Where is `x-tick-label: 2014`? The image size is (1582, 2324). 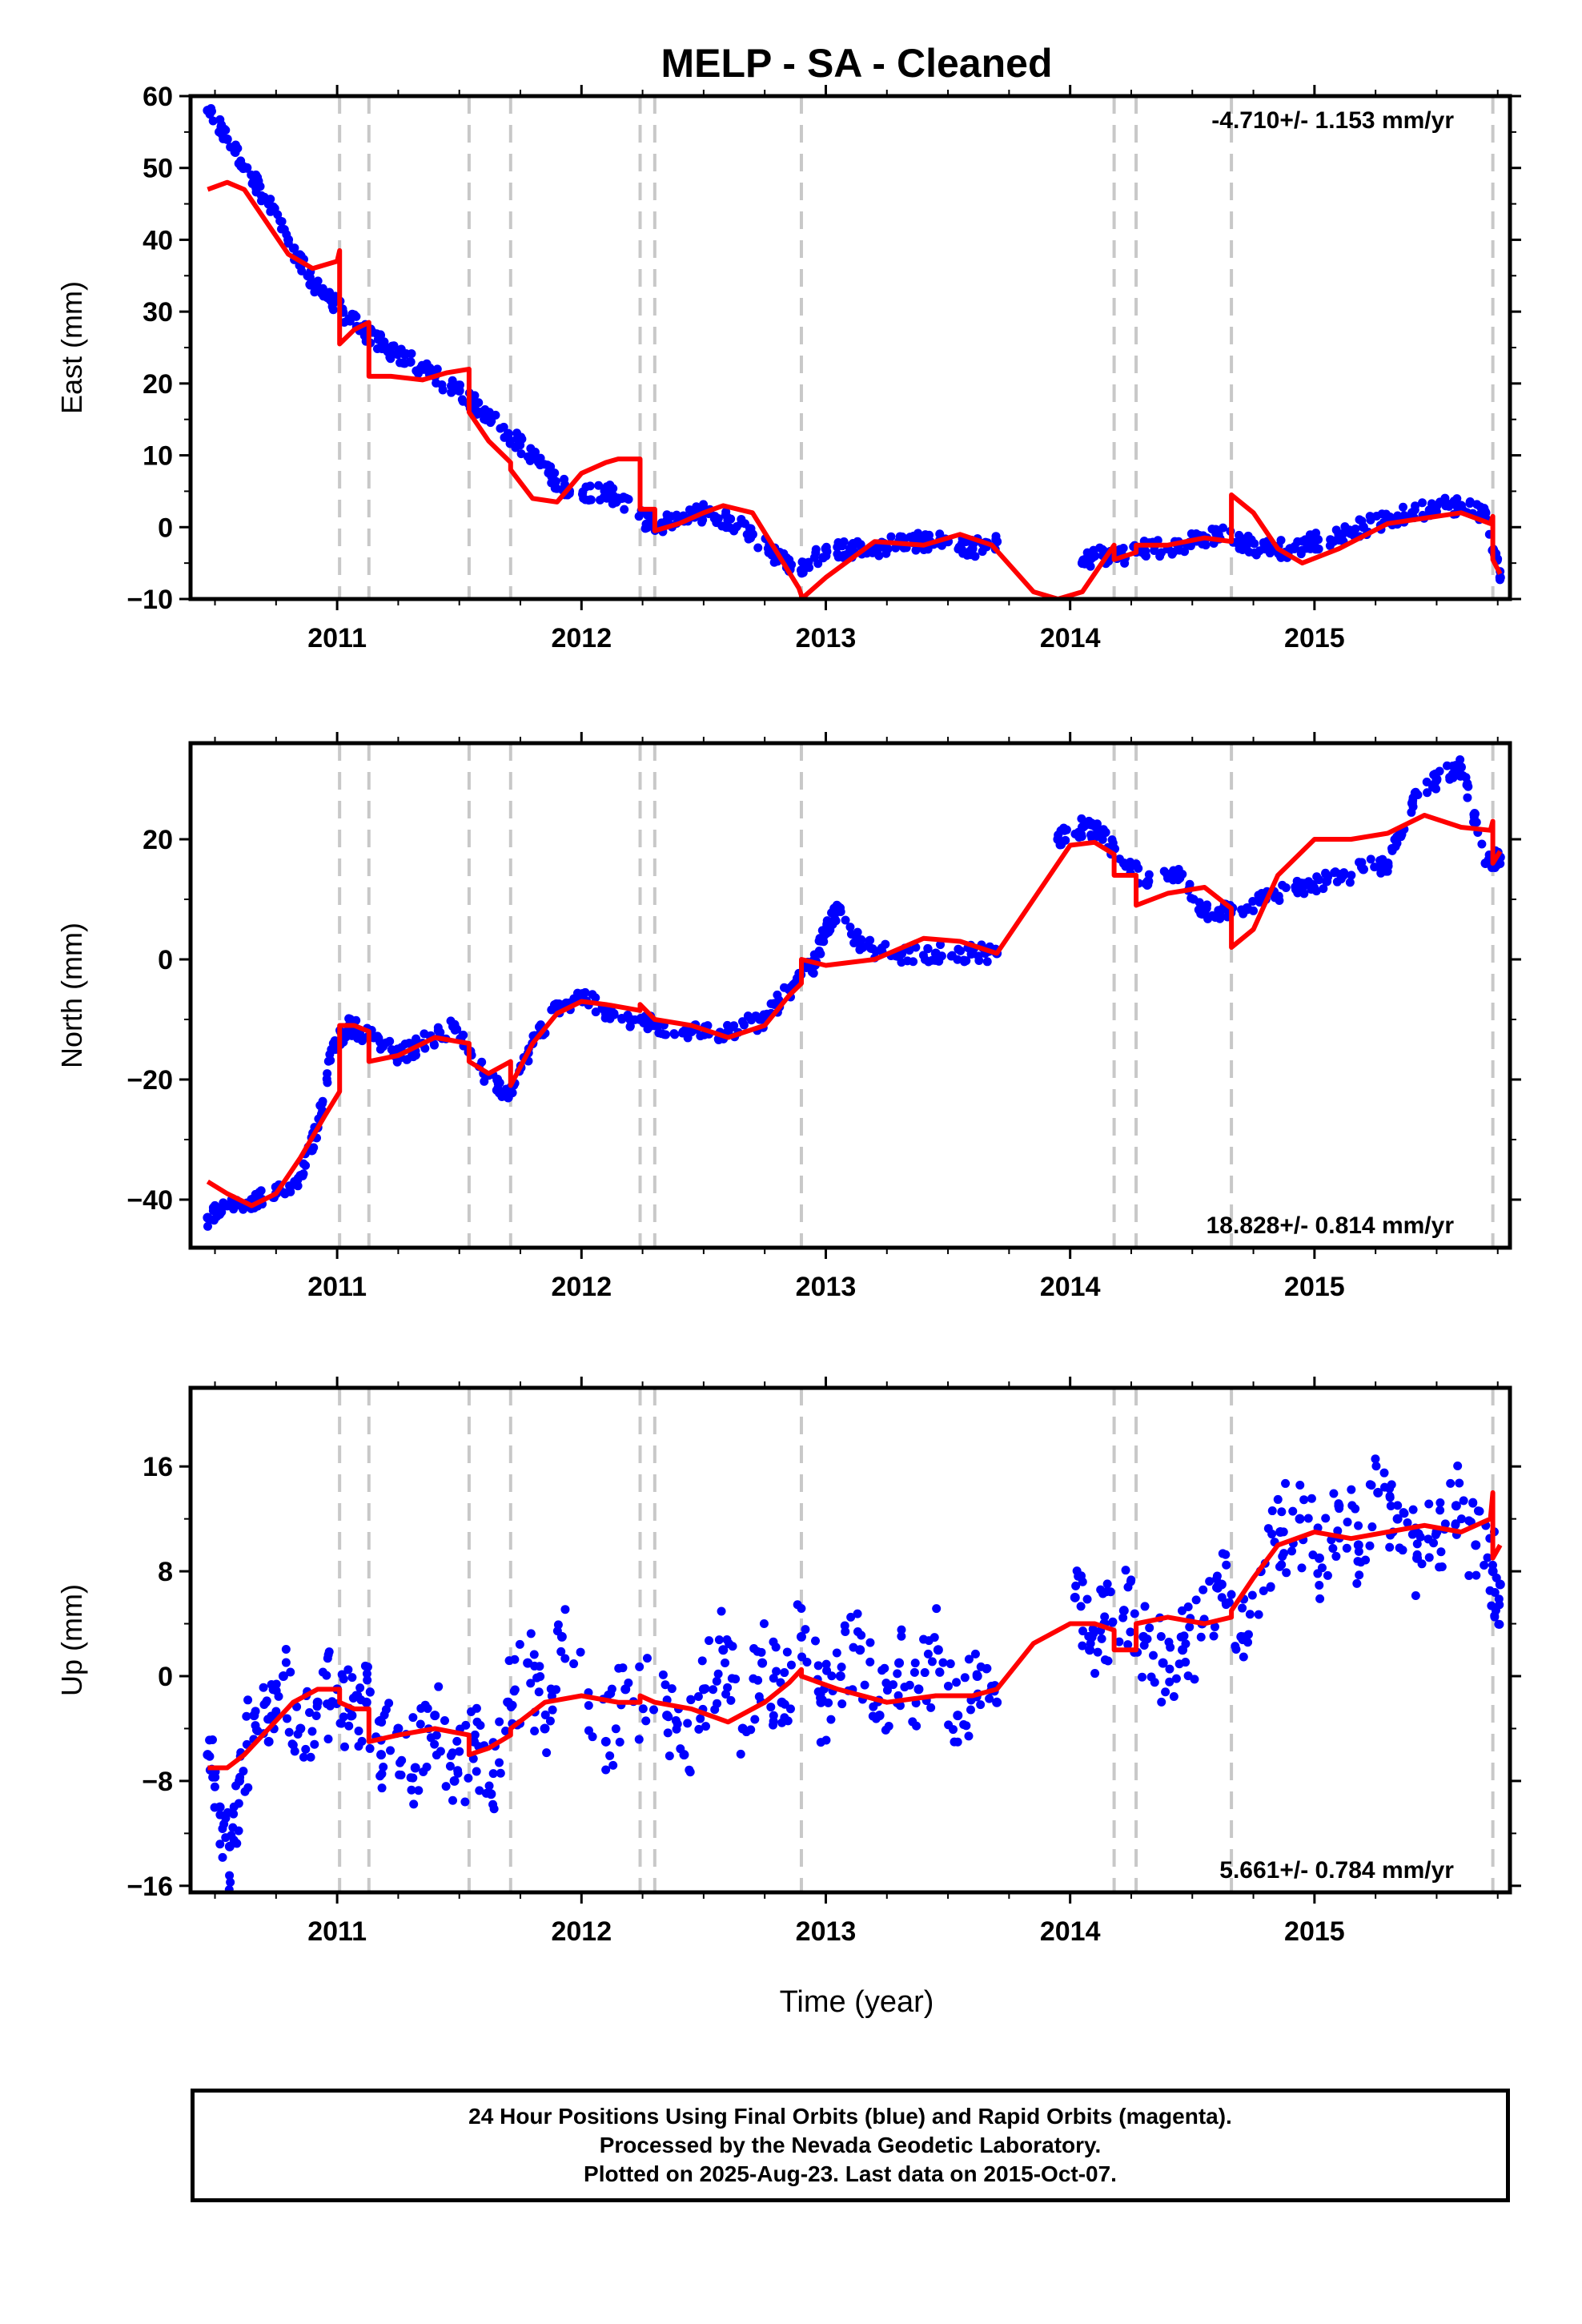 x-tick-label: 2014 is located at coordinates (1070, 638).